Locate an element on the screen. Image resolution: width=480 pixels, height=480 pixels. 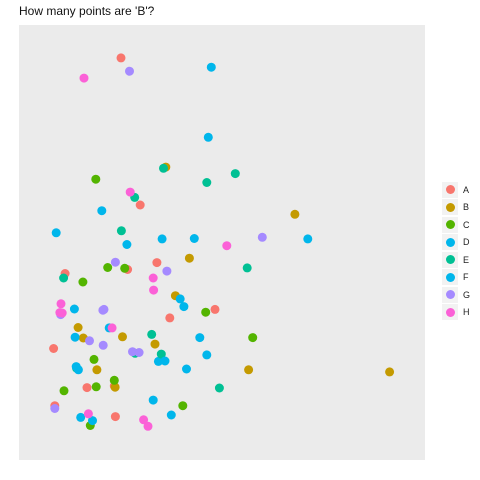
legend-dot-H is located at coordinates (450, 312).